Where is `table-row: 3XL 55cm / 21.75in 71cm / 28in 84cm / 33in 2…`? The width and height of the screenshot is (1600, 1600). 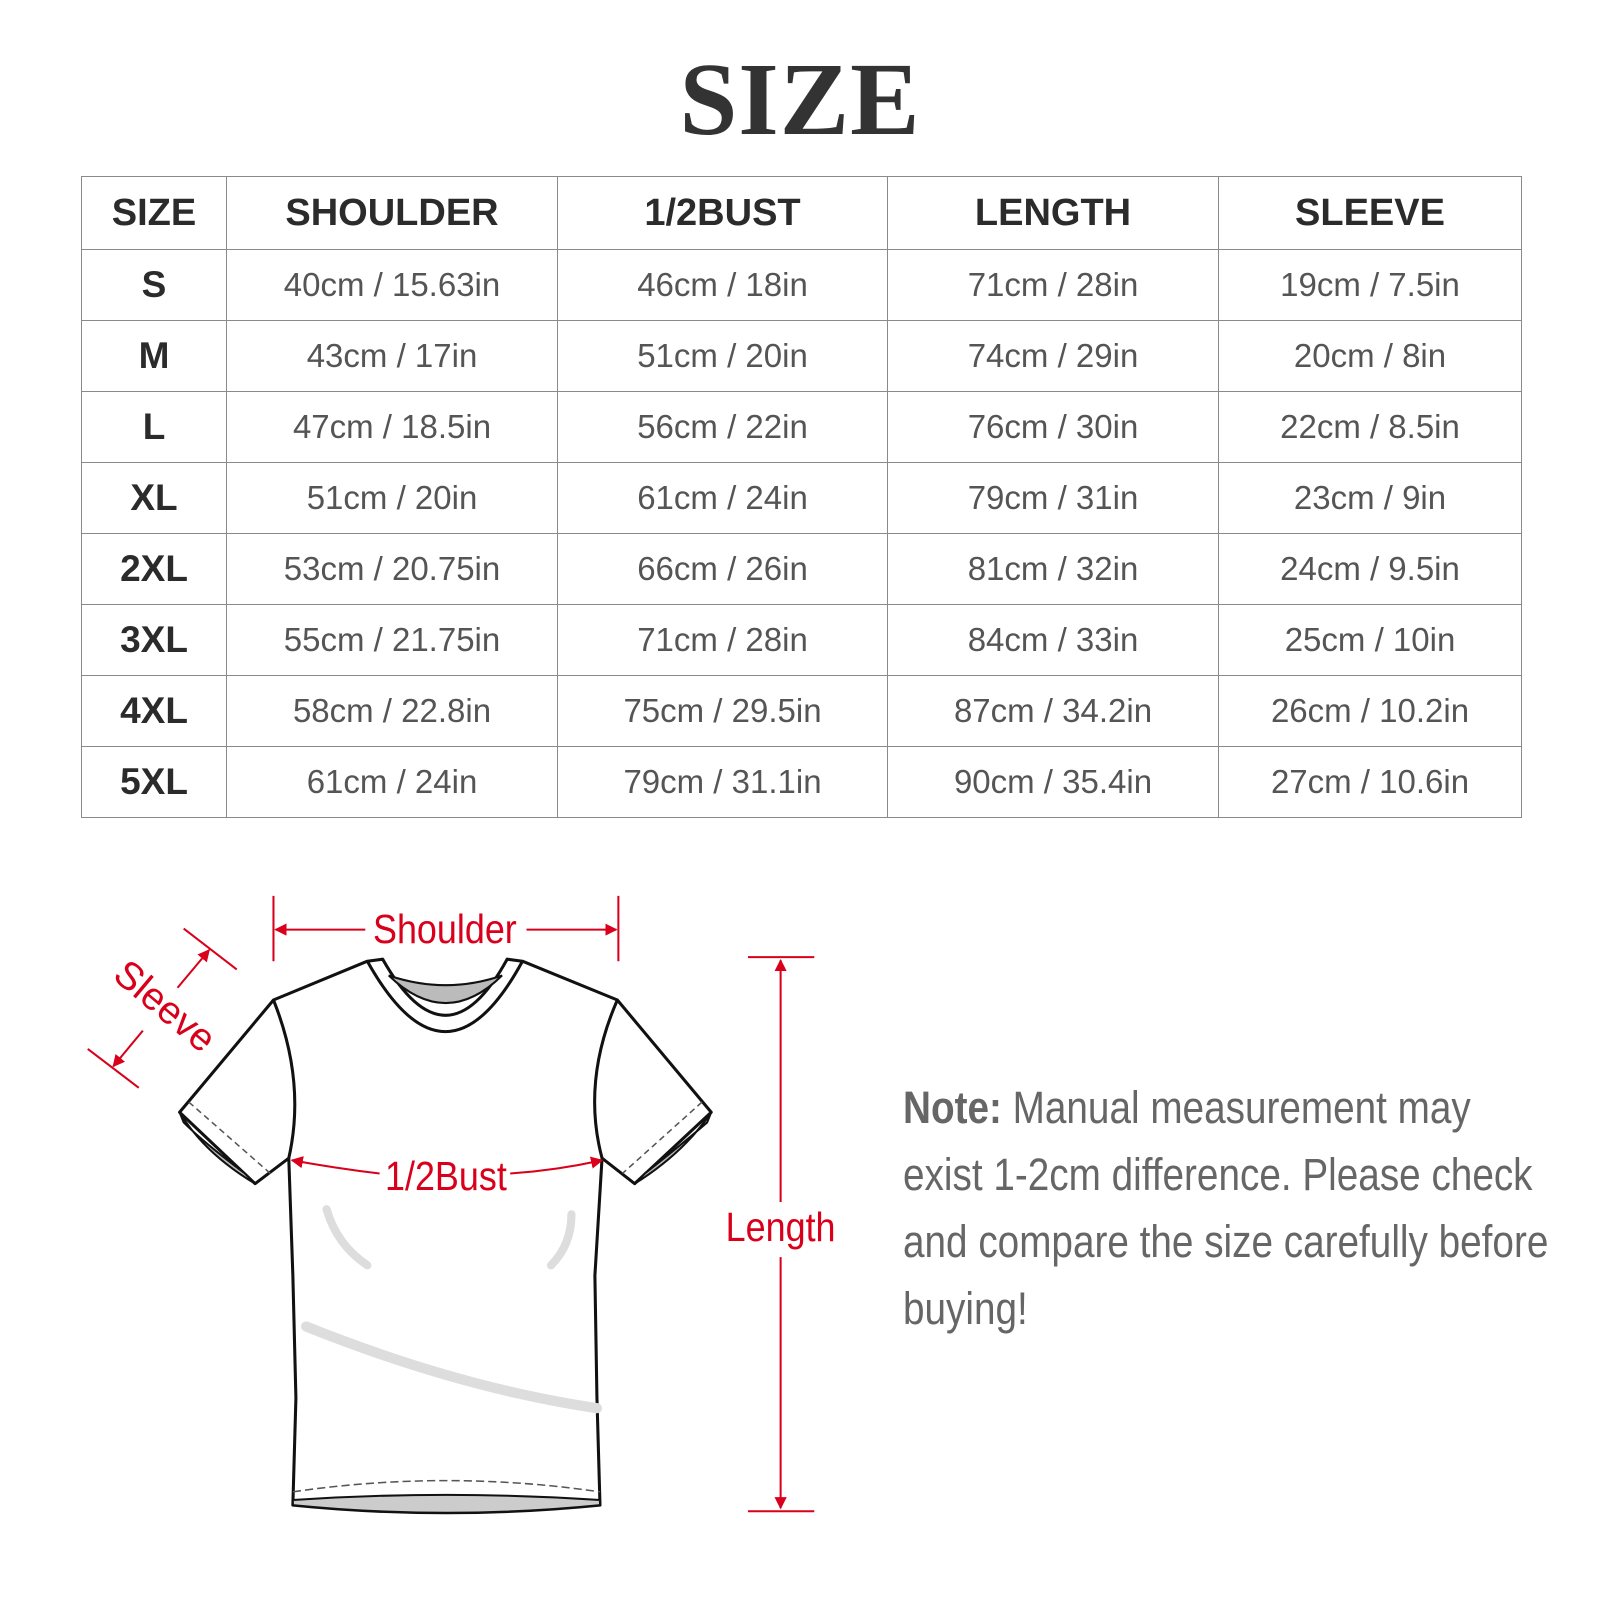 table-row: 3XL 55cm / 21.75in 71cm / 28in 84cm / 33in 2… is located at coordinates (801, 640).